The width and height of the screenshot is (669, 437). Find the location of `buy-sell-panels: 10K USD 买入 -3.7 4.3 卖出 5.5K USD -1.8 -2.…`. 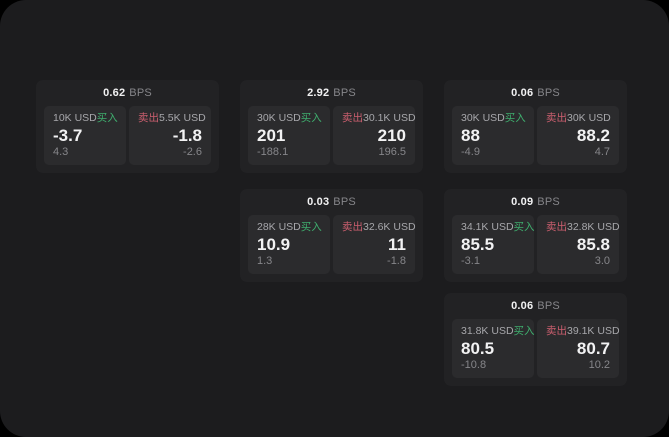

buy-sell-panels: 10K USD 买入 -3.7 4.3 卖出 5.5K USD -1.8 -2.… is located at coordinates (127, 135).